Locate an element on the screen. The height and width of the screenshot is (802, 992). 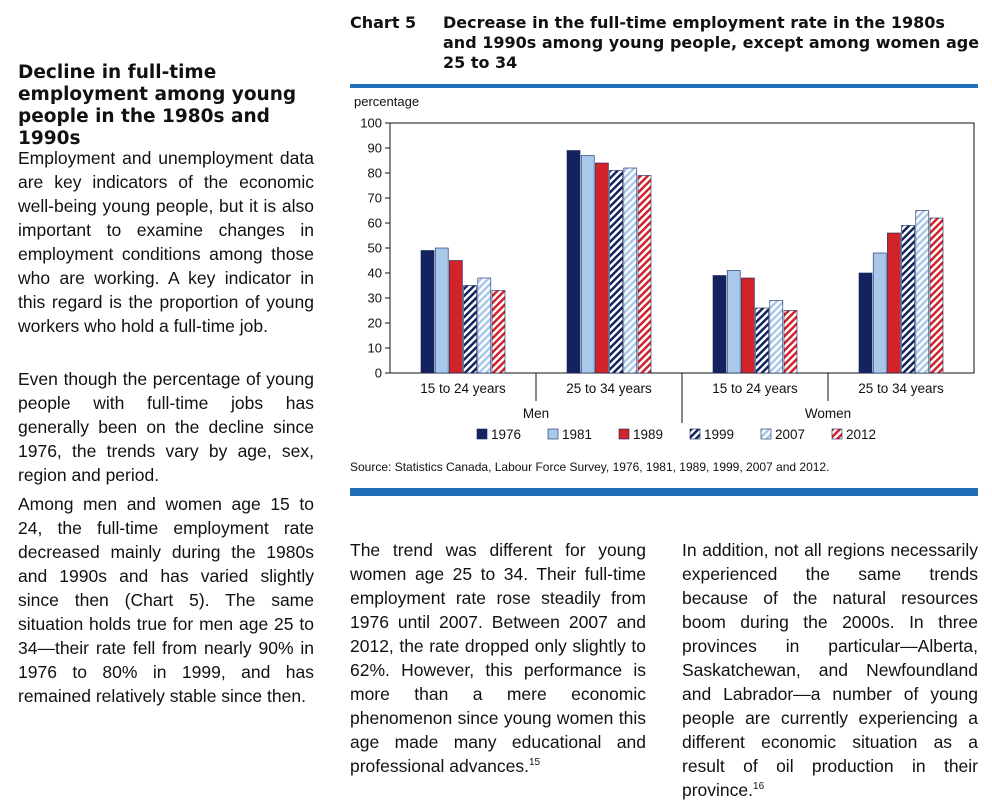
y-tick-label: 90 is located at coordinates (375, 148).